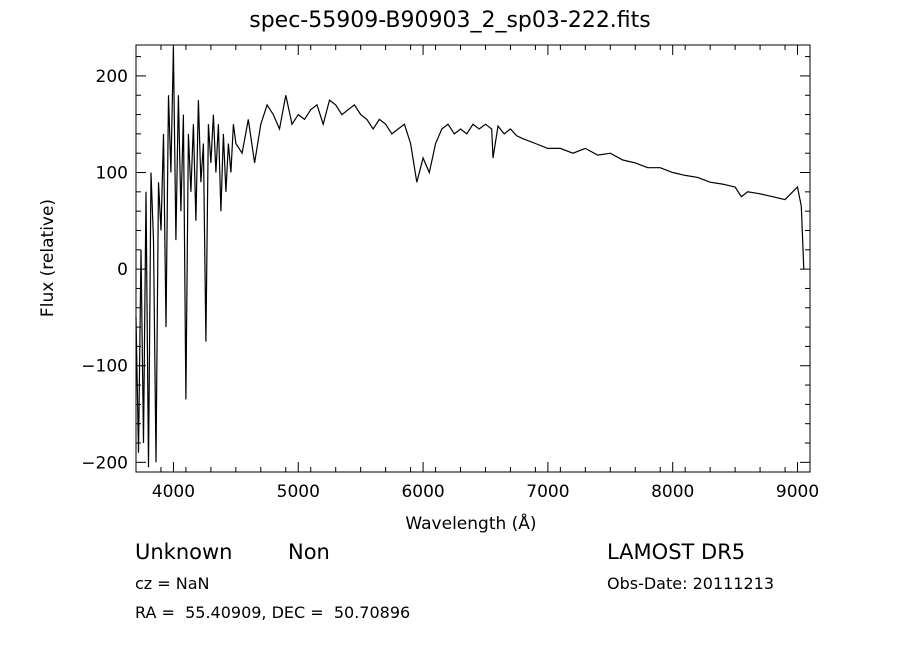  Describe the element at coordinates (450, 20) in the screenshot. I see `chart-title: spec-55909-B90903_2_sp03-222.fits` at that location.